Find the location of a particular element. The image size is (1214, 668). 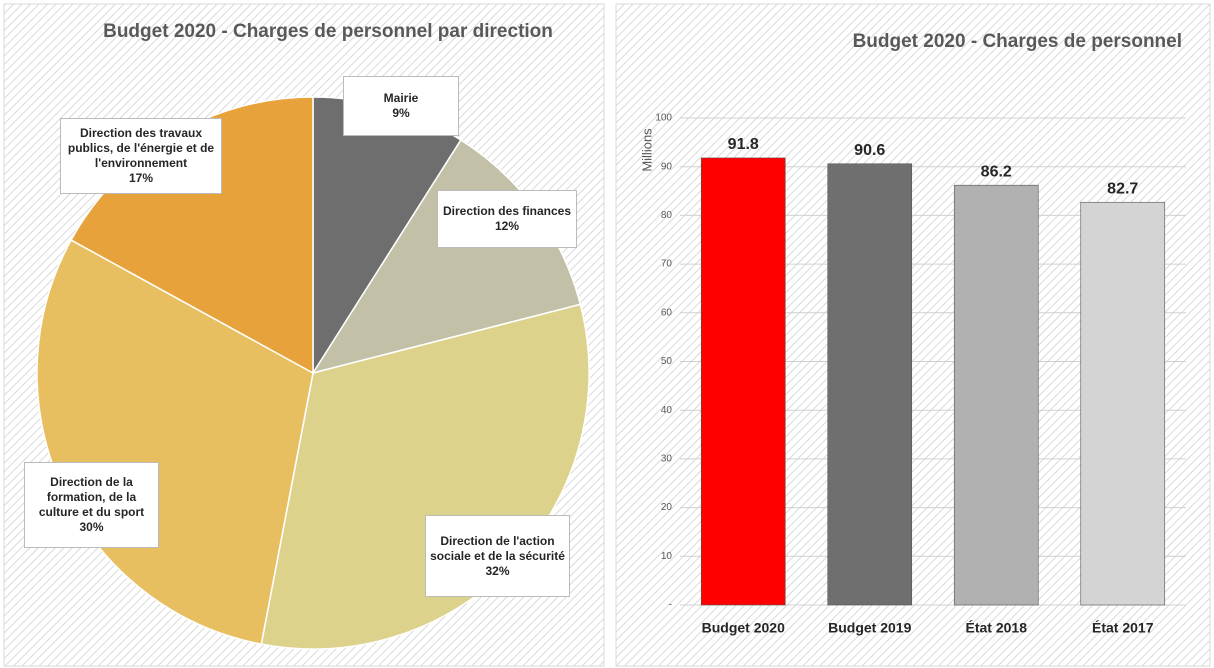

y-tick-label: 90 is located at coordinates (667, 166).